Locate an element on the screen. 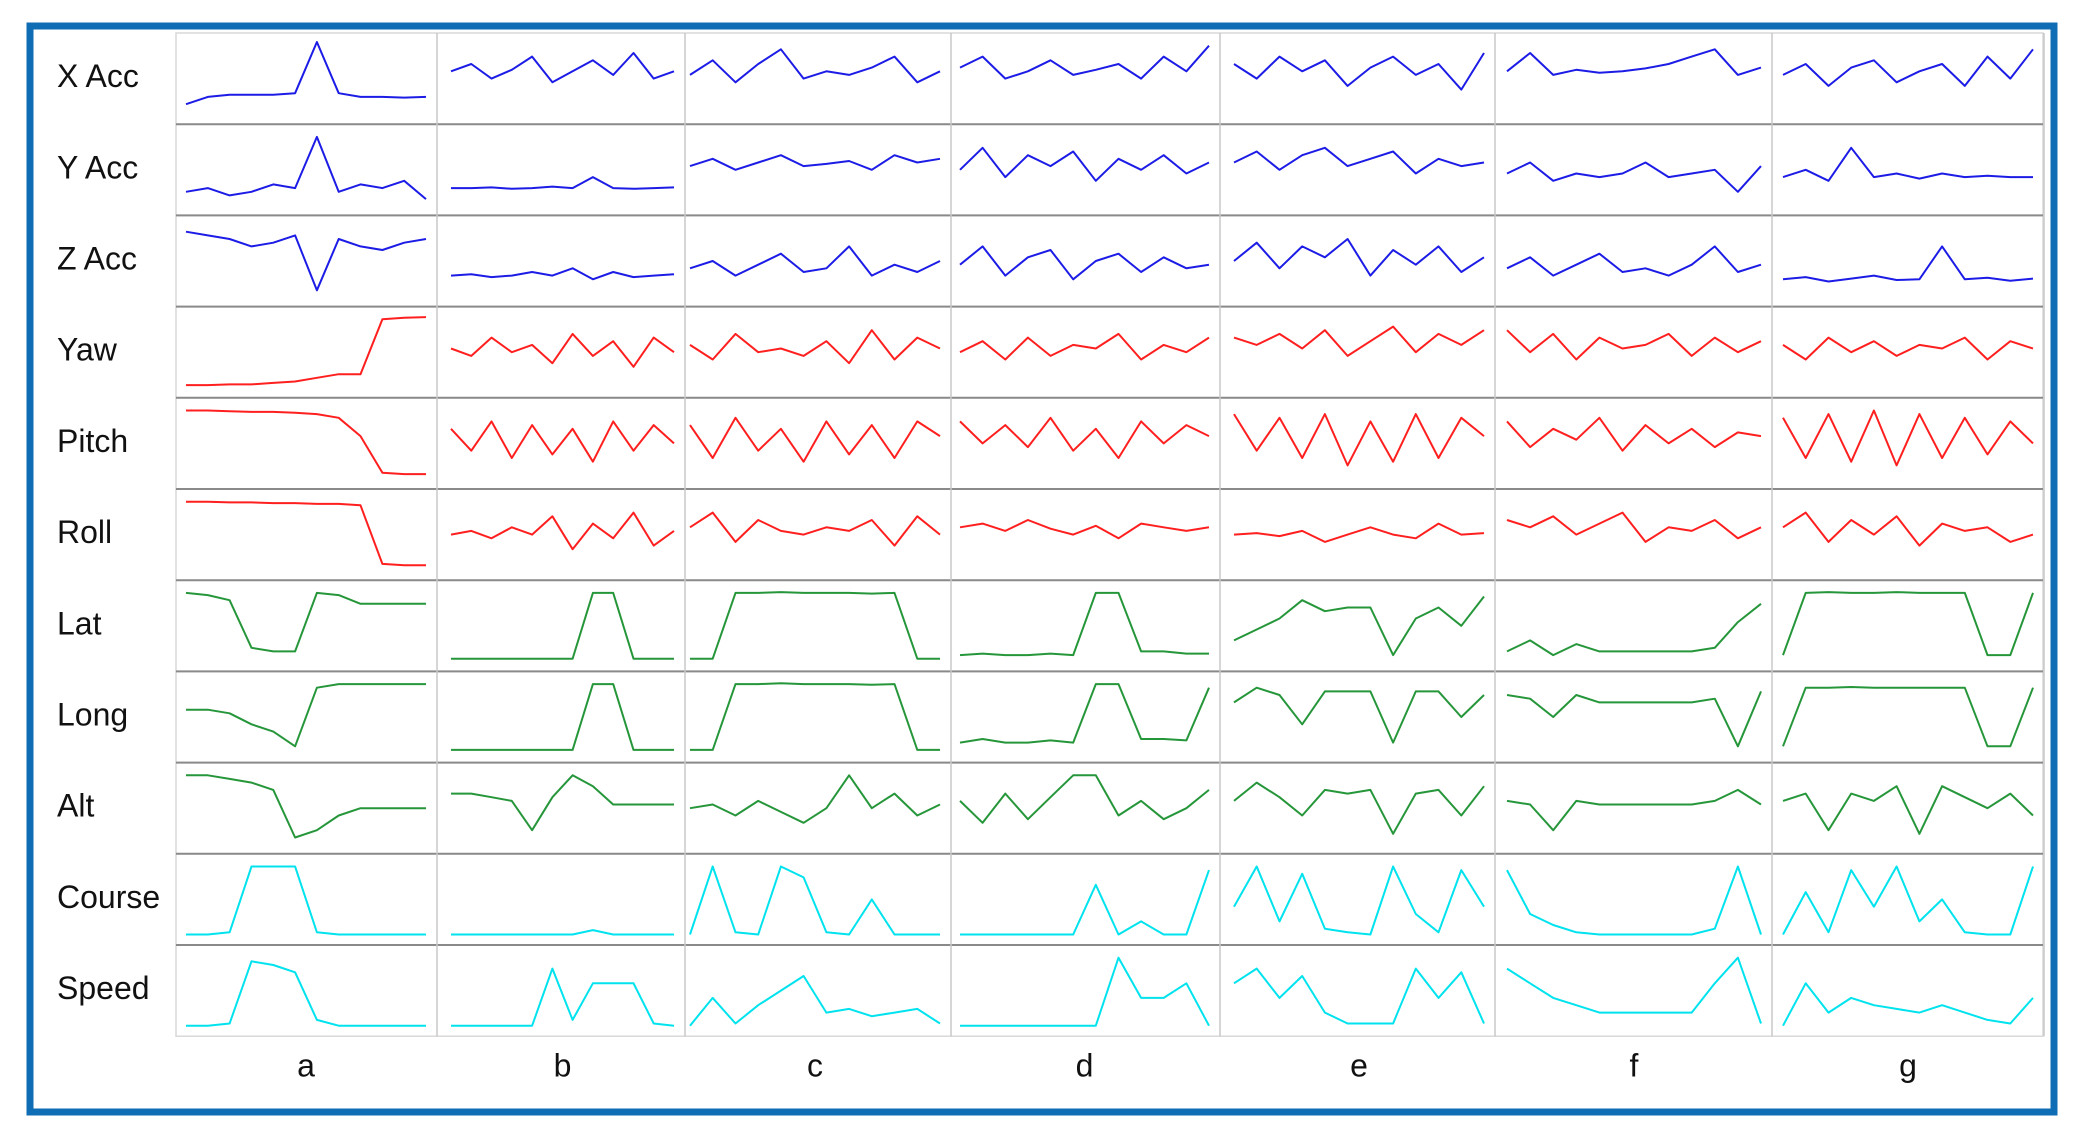  col-label: d is located at coordinates (1085, 1065).